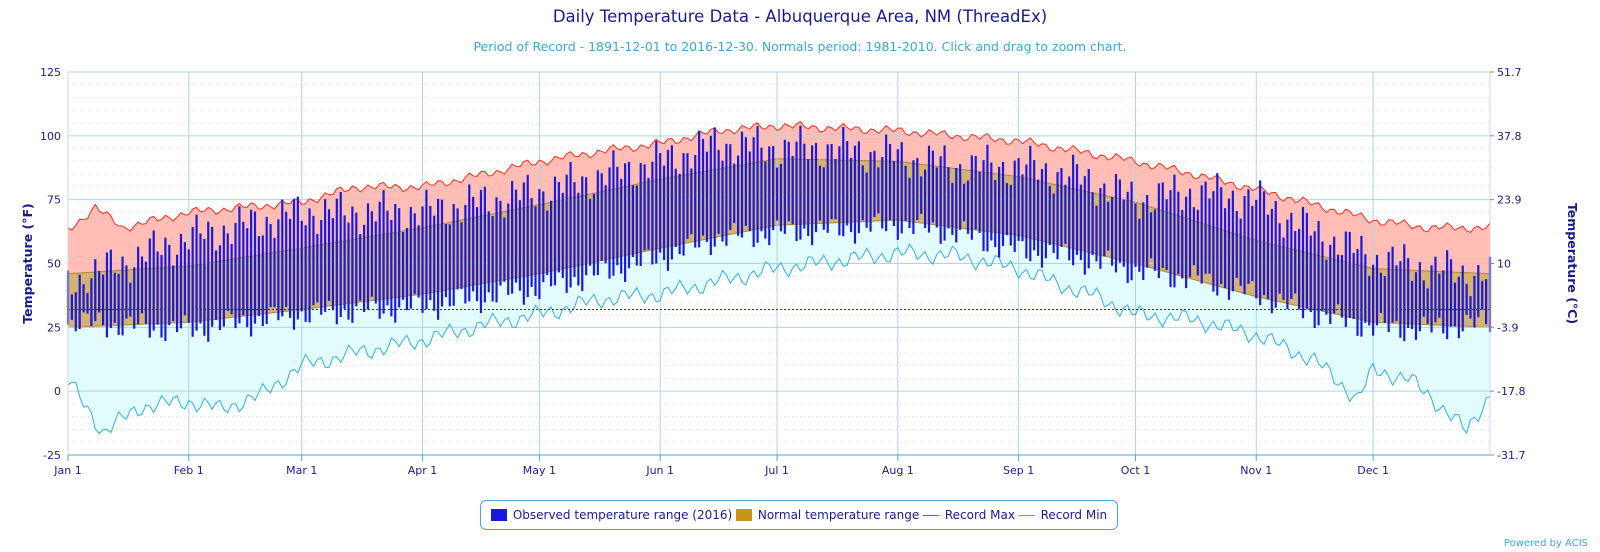 This screenshot has width=1600, height=552. What do you see at coordinates (1136, 470) in the screenshot?
I see `x-tick-label: Oct 1` at bounding box center [1136, 470].